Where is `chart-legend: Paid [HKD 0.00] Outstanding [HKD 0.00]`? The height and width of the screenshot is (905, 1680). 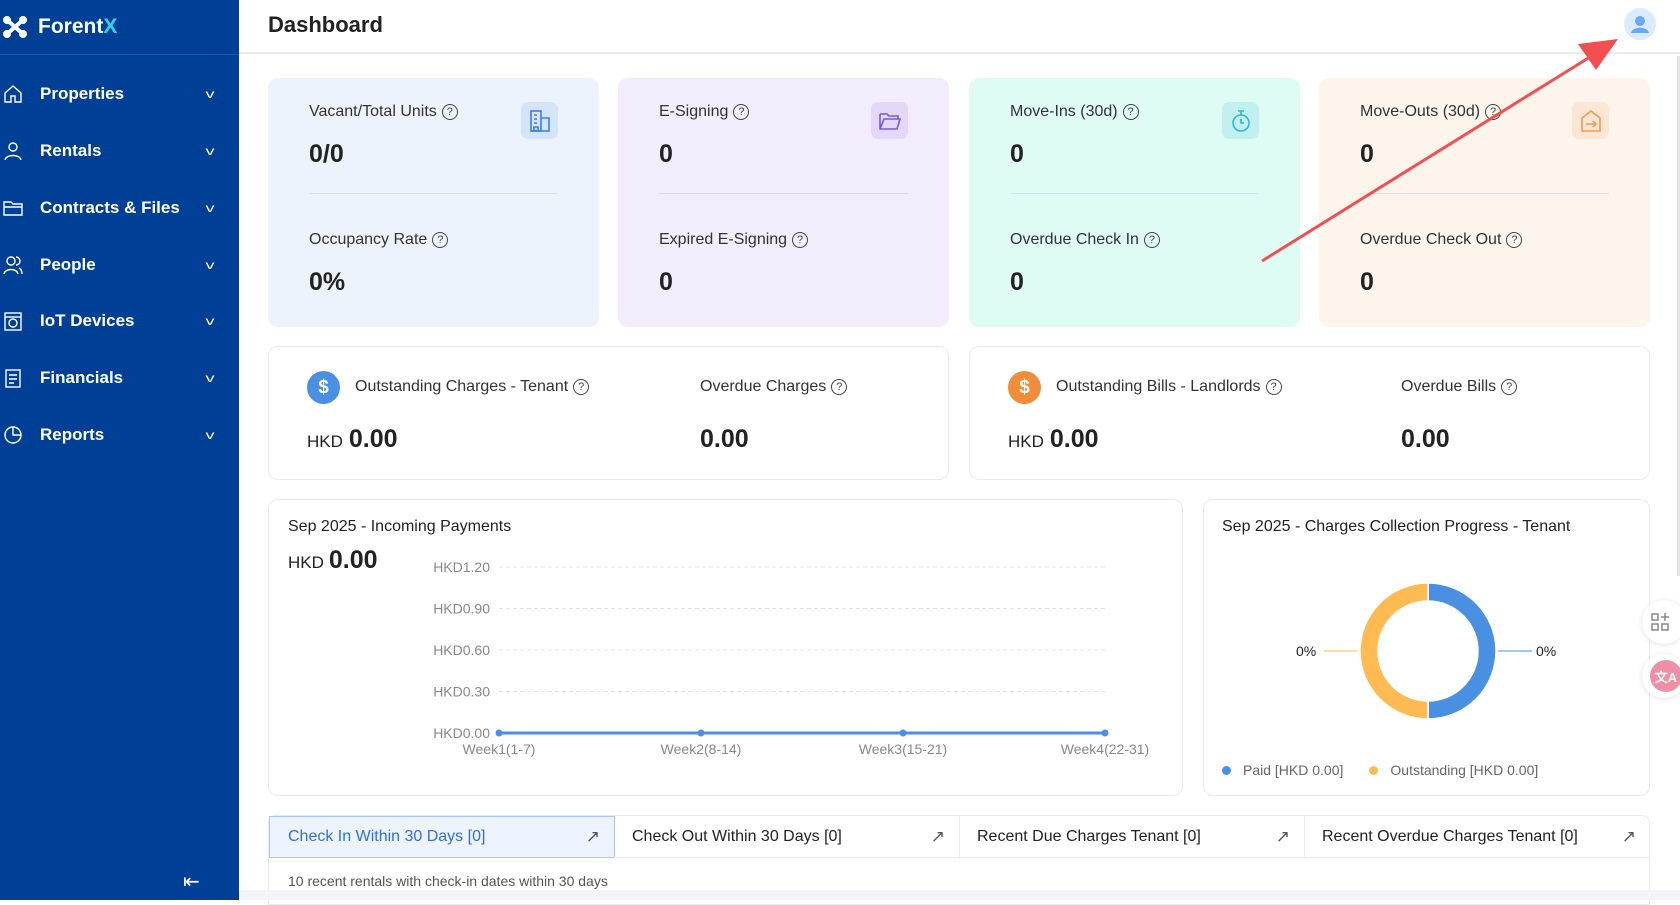 chart-legend: Paid [HKD 0.00] Outstanding [HKD 0.00] is located at coordinates (1380, 770).